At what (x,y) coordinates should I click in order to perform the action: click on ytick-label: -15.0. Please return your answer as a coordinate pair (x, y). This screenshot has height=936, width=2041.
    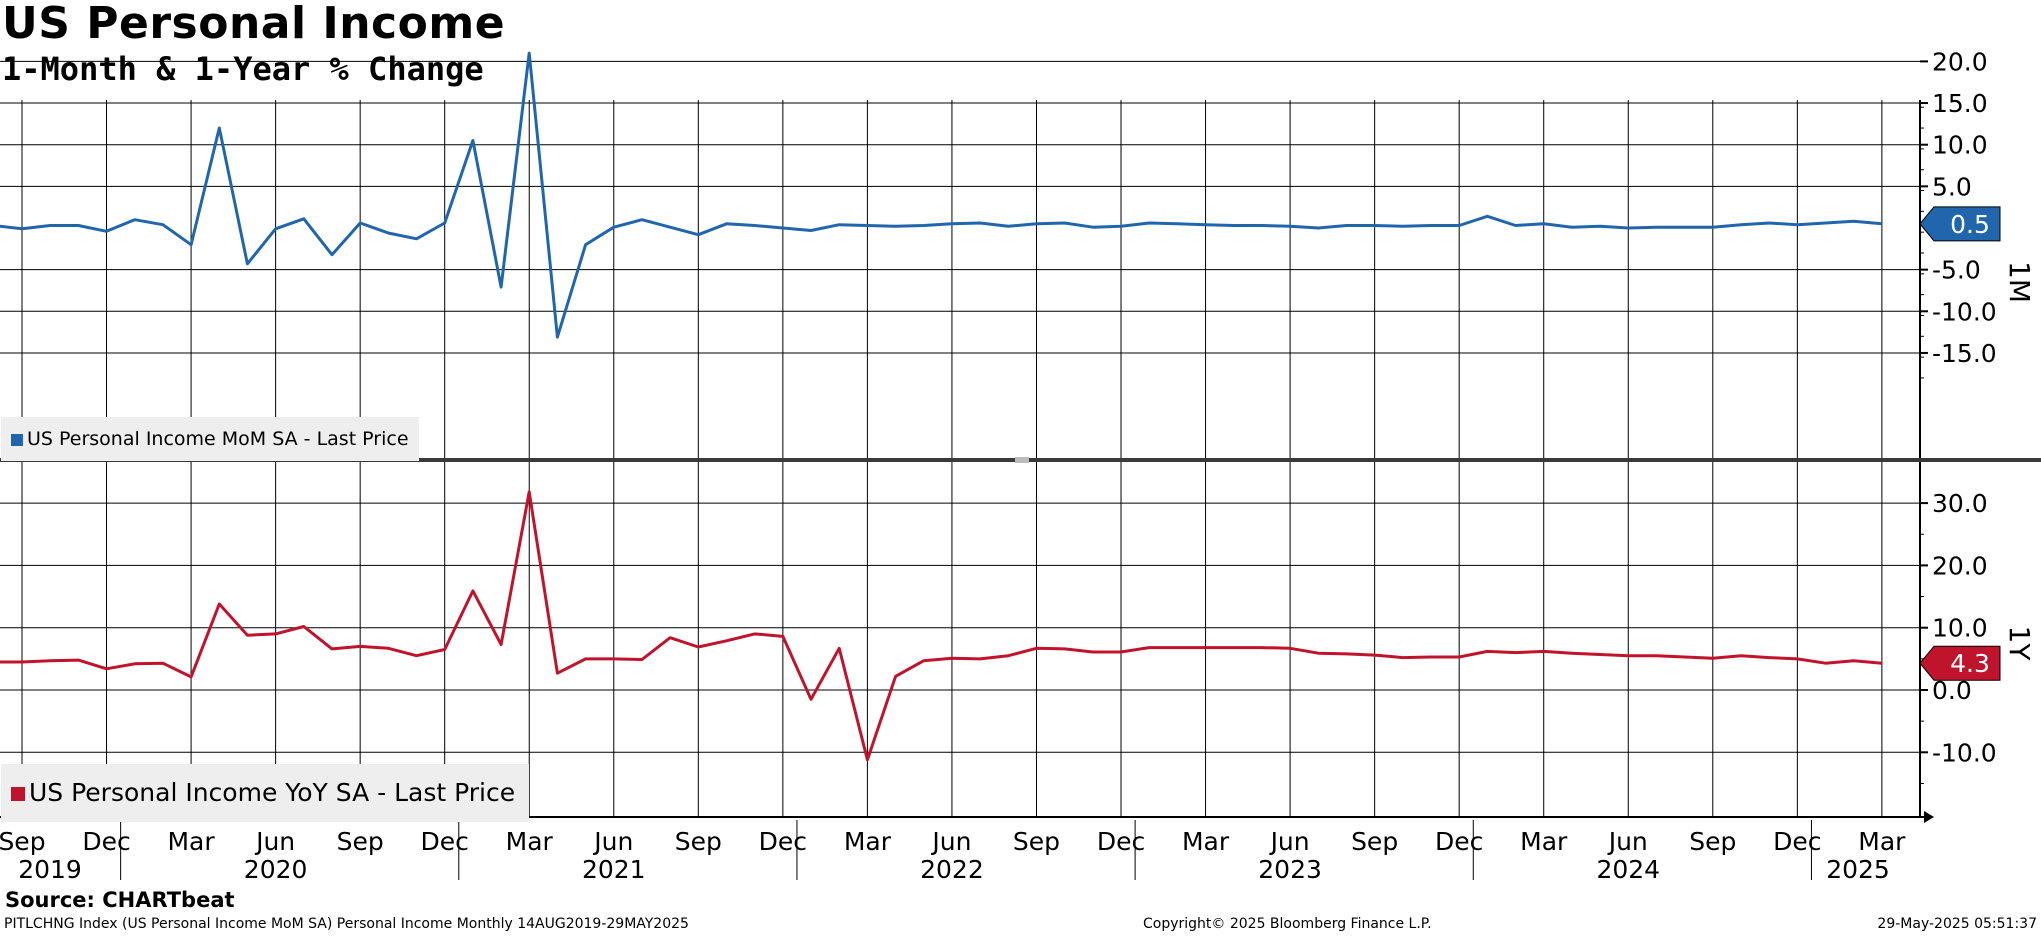
    Looking at the image, I should click on (1964, 353).